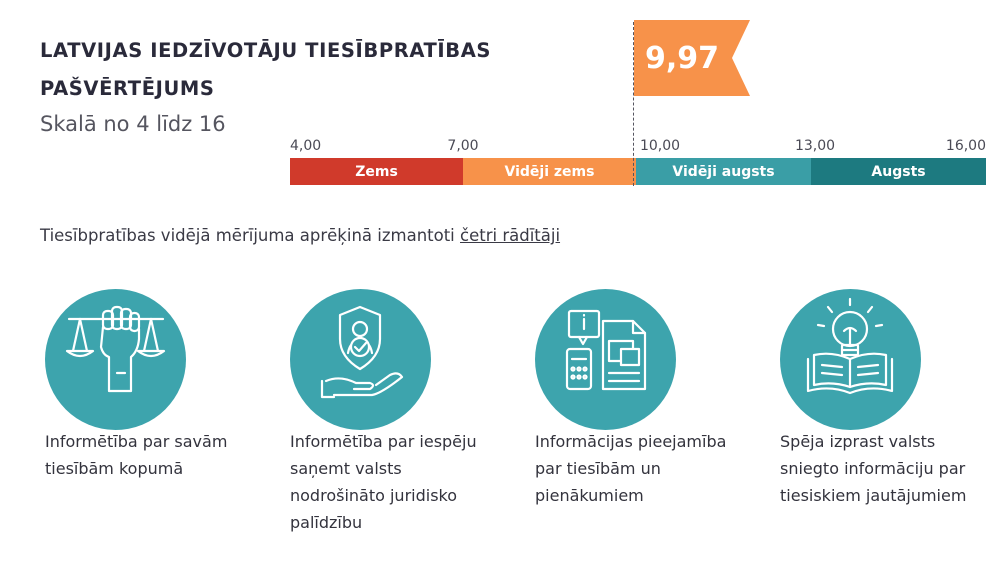 Image resolution: width=1000 pixels, height=563 pixels. I want to click on scale-tick: 16,00, so click(965, 146).